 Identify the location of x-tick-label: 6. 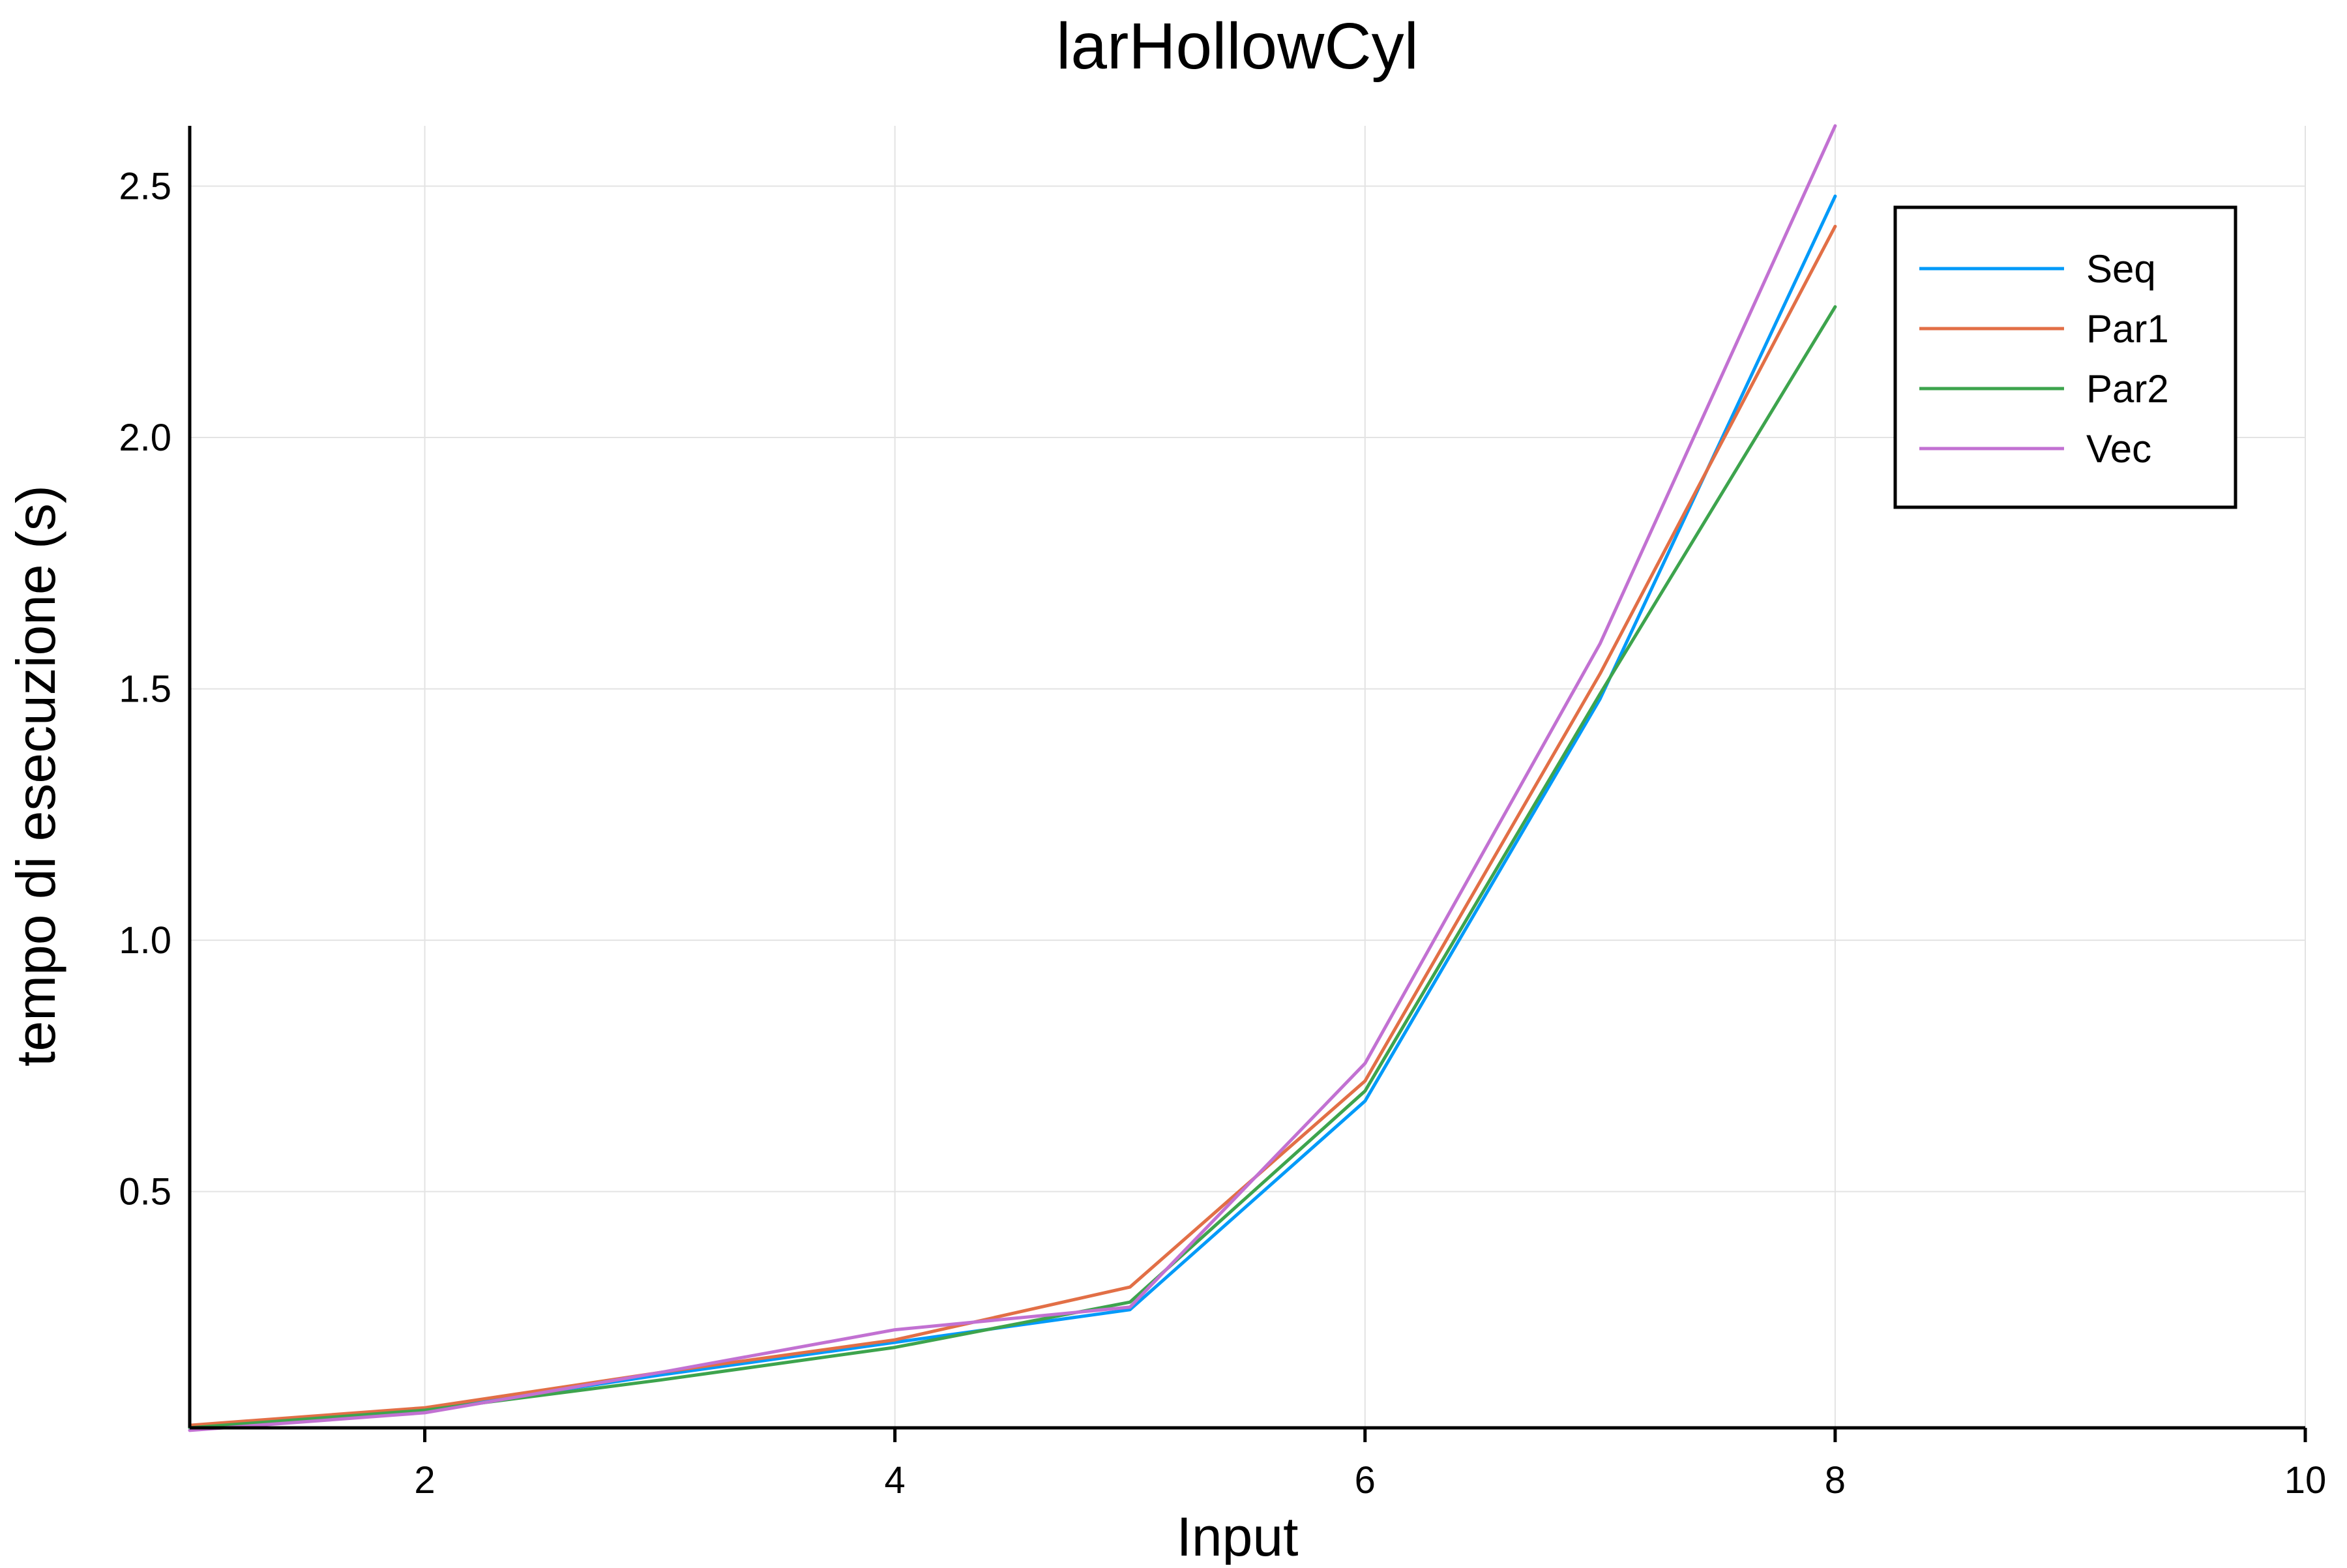
(1365, 1480).